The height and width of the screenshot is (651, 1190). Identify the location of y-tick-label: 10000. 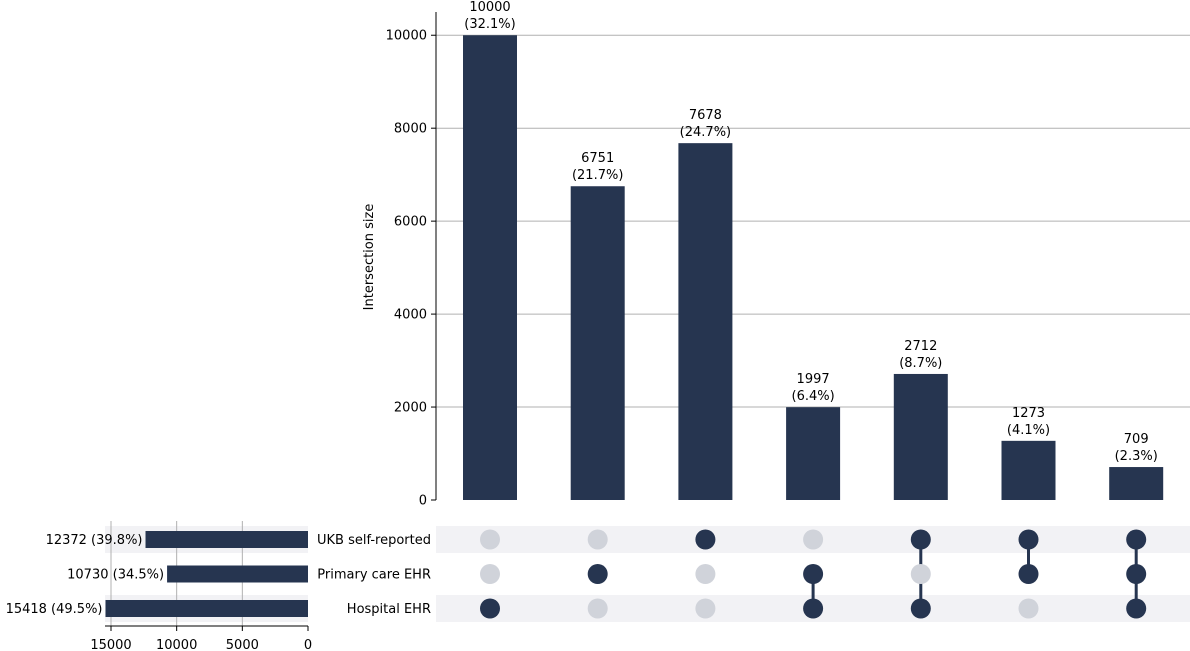
(406, 36).